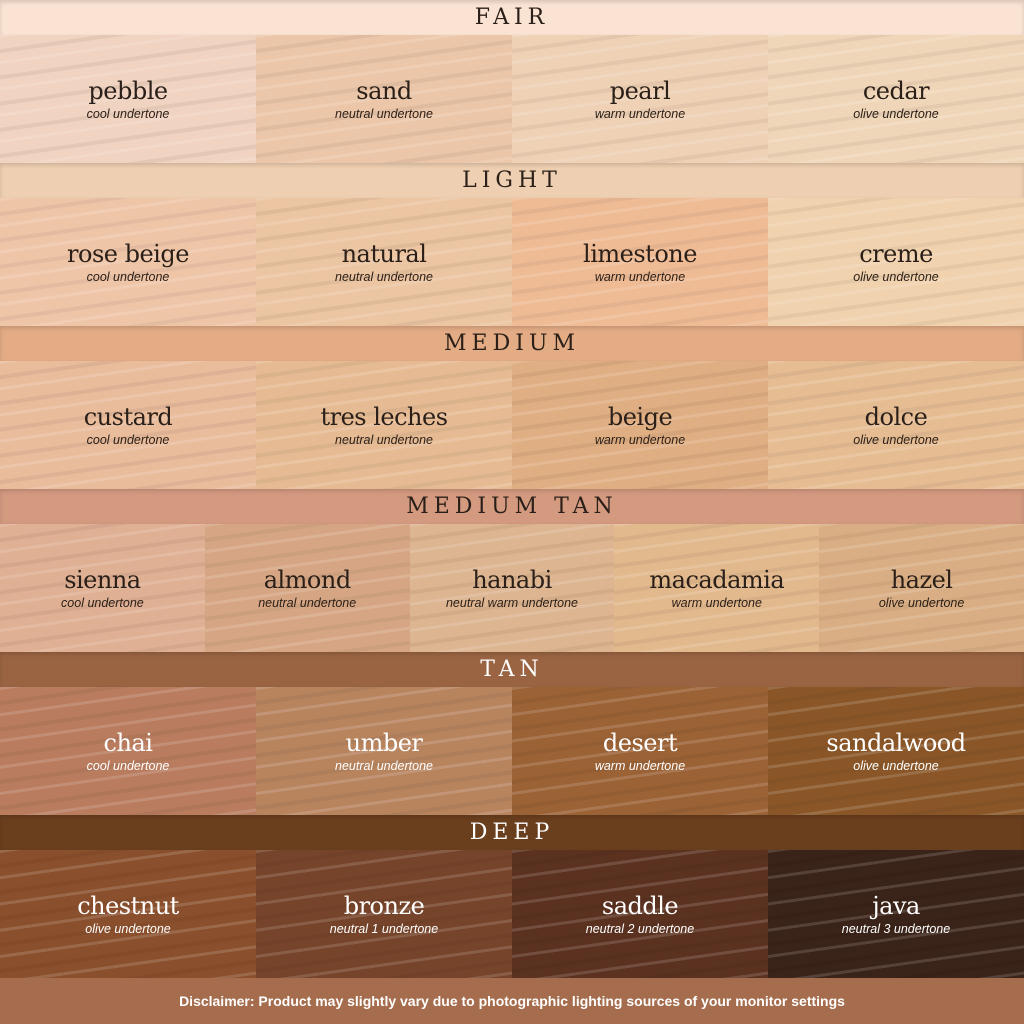 This screenshot has width=1024, height=1024. What do you see at coordinates (384, 906) in the screenshot?
I see `shade-name: bronze` at bounding box center [384, 906].